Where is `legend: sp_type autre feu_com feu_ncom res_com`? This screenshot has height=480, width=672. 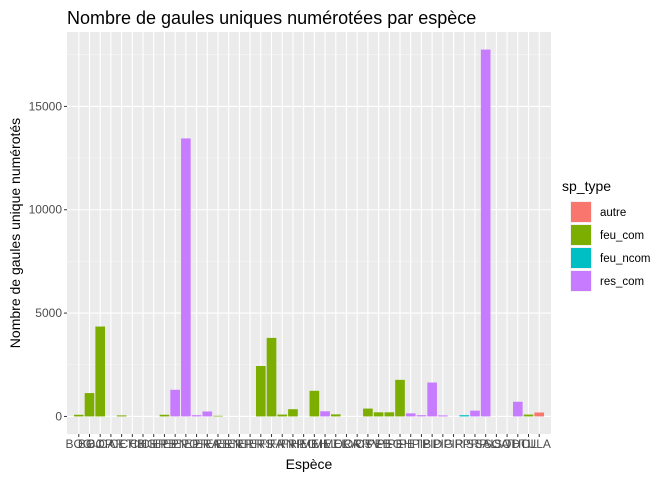
legend: sp_type autre feu_com feu_ncom res_com is located at coordinates (606, 235).